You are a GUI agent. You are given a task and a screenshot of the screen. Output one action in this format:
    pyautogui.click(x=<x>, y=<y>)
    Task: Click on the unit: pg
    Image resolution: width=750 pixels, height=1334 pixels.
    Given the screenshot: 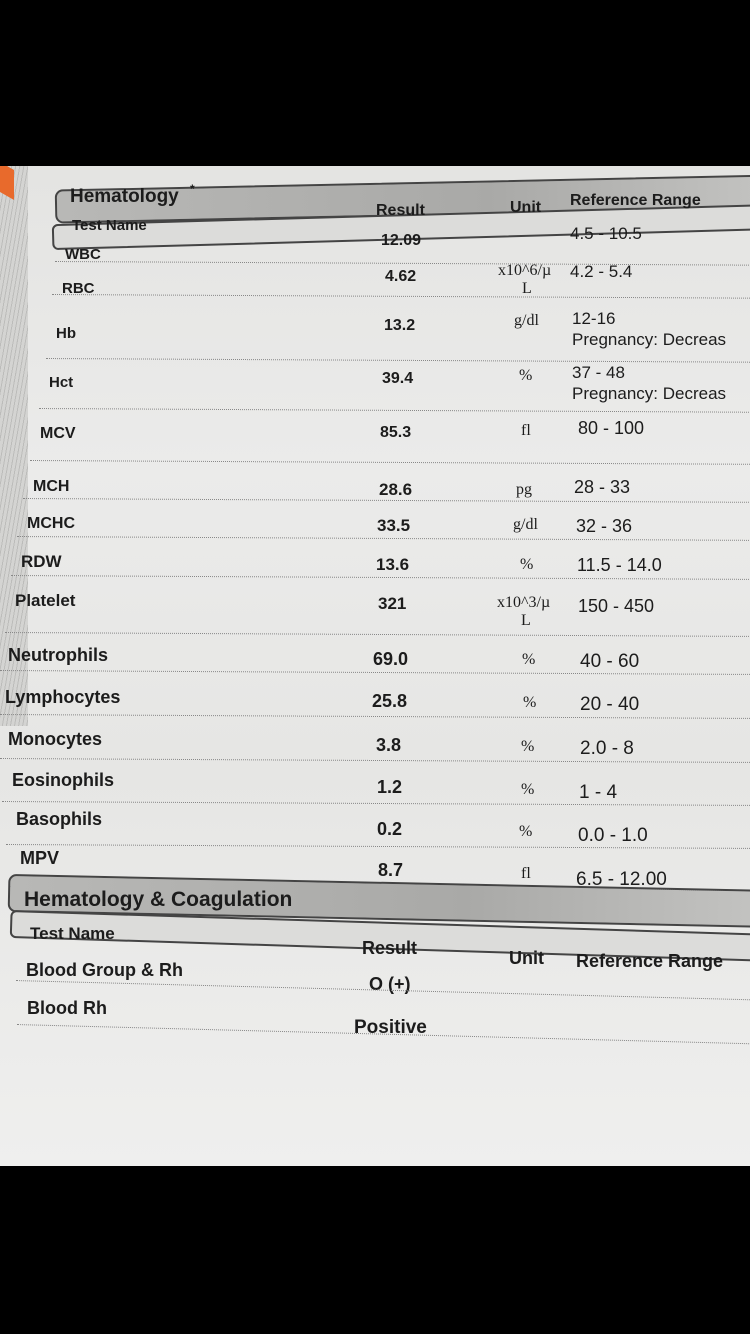 What is the action you would take?
    pyautogui.click(x=524, y=489)
    